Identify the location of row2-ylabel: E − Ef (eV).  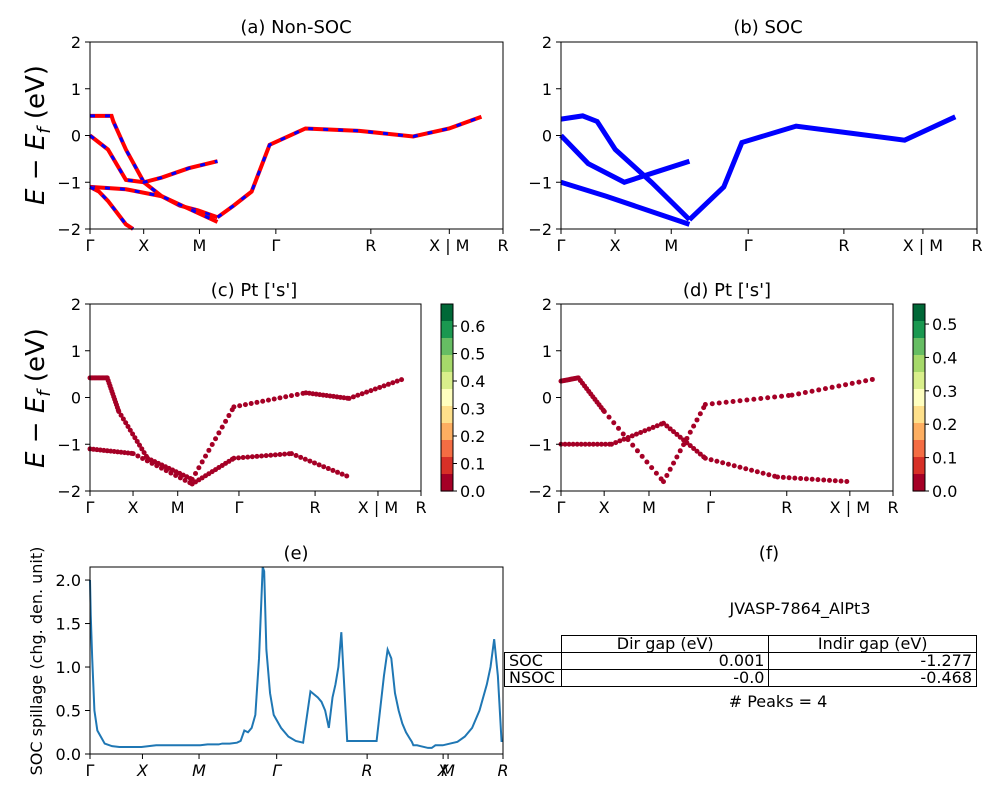
(38, 398).